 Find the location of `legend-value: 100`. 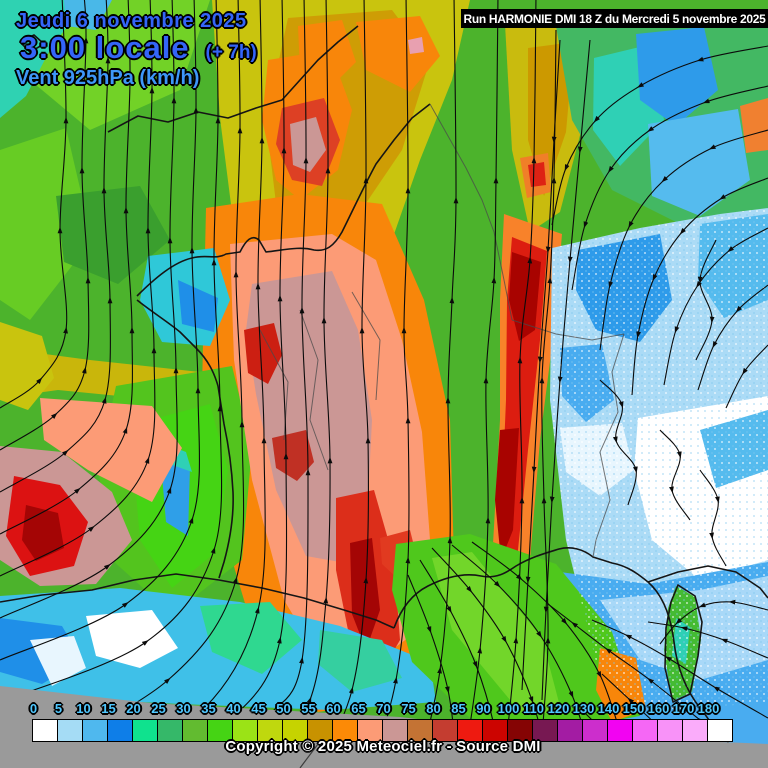

legend-value: 100 is located at coordinates (508, 708).